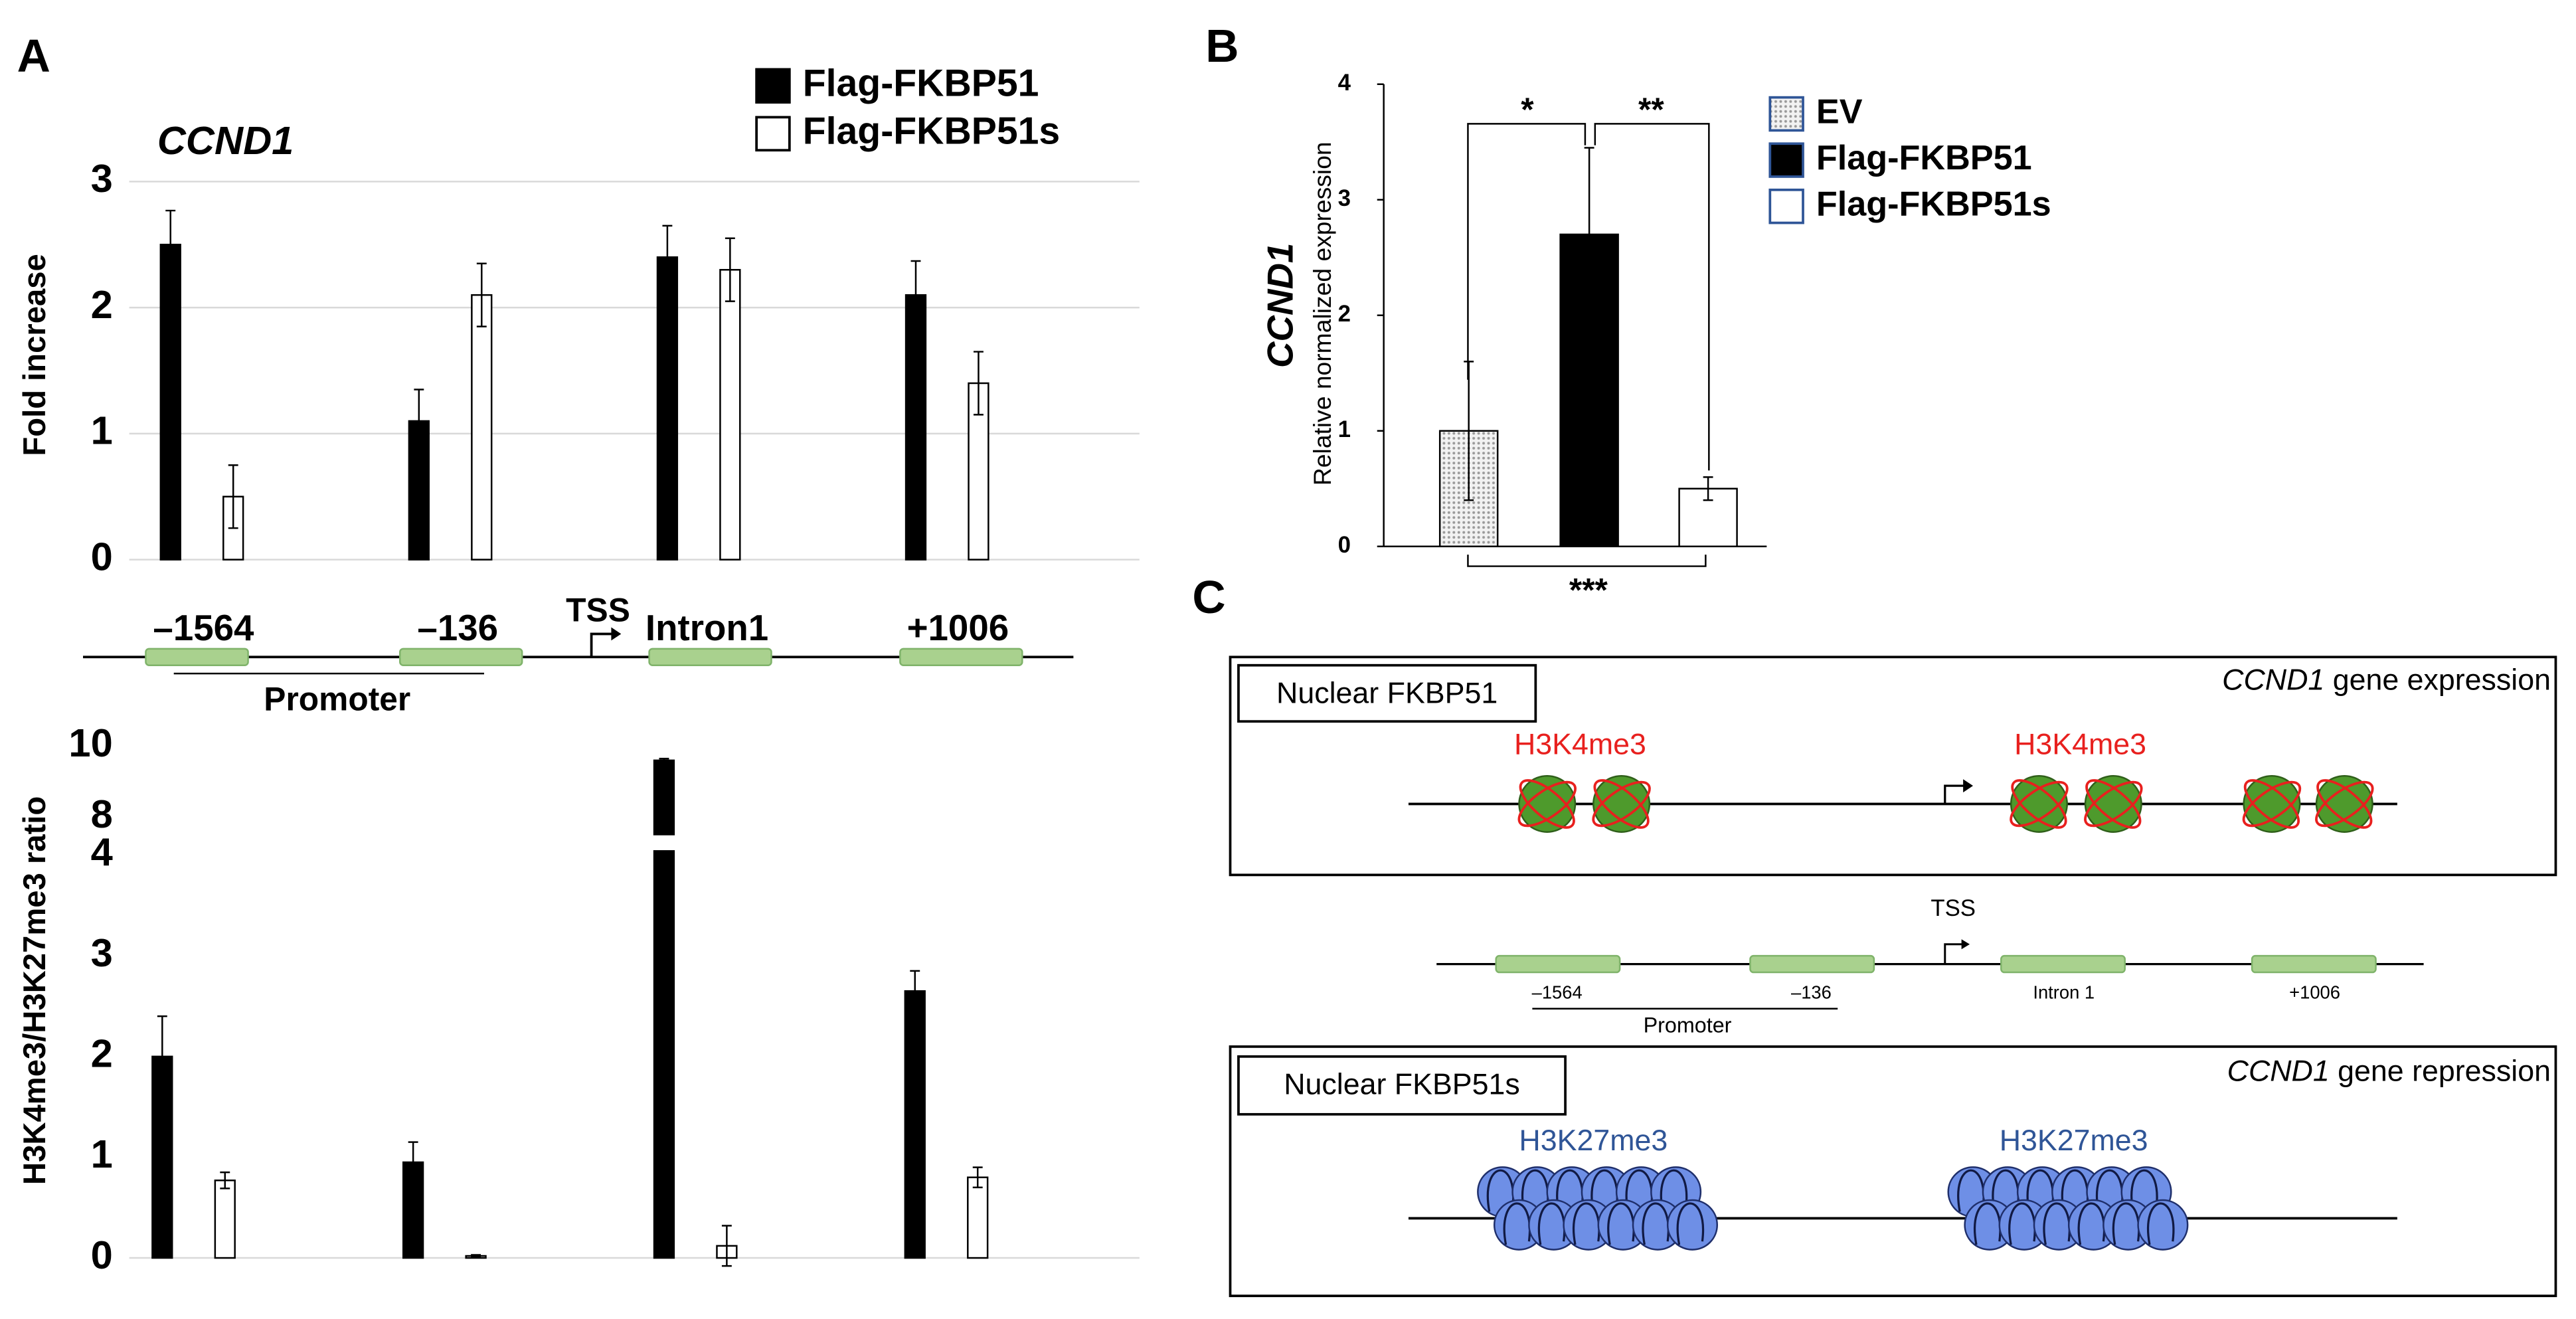 The image size is (2576, 1319). What do you see at coordinates (1968, 786) in the screenshot?
I see `tss-arrowhead` at bounding box center [1968, 786].